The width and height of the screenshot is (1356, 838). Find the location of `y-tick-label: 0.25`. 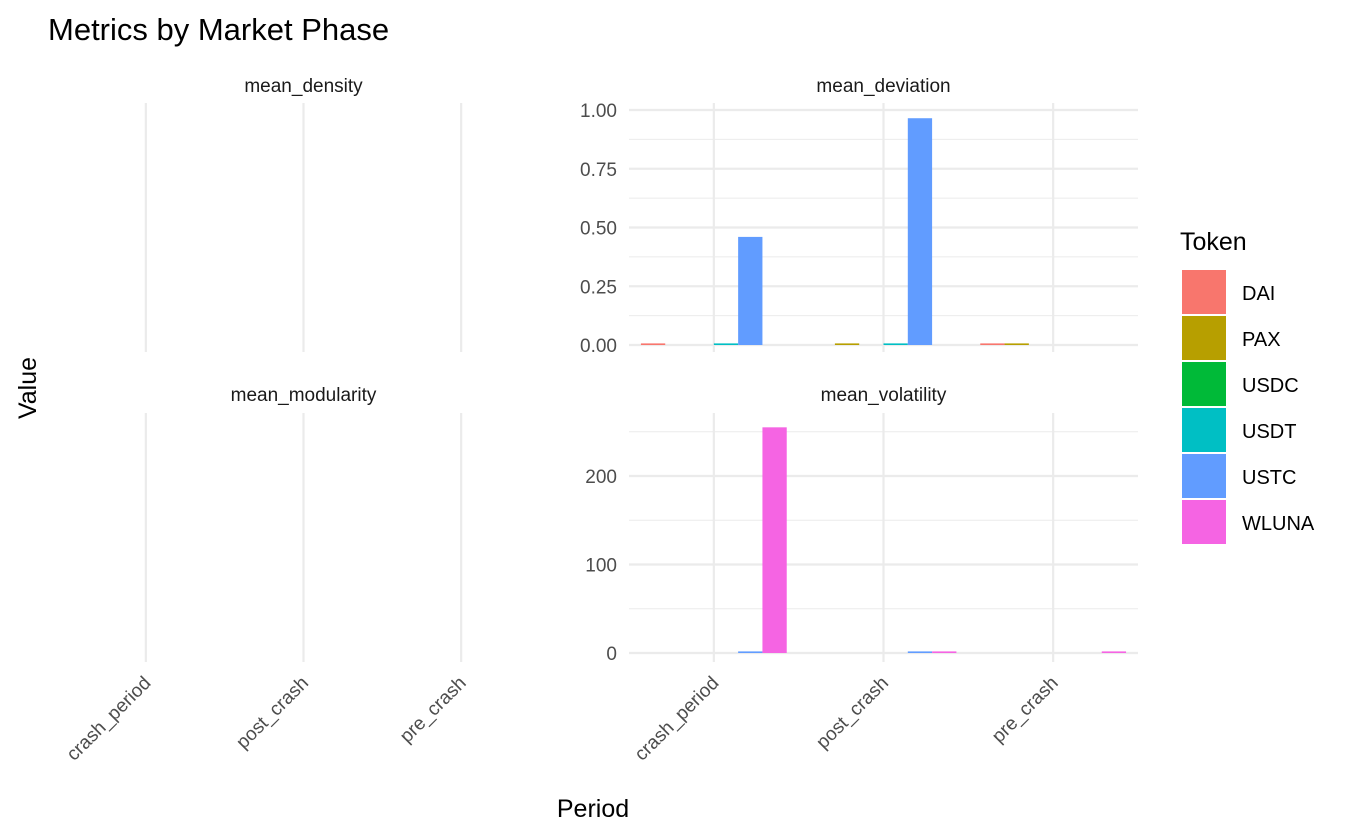

y-tick-label: 0.25 is located at coordinates (598, 287).